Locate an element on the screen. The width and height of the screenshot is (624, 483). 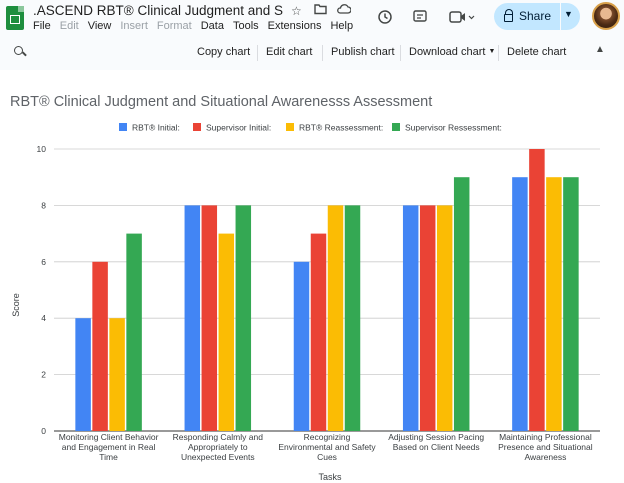
chevron-up-icon: ▲ is located at coordinates (600, 49).